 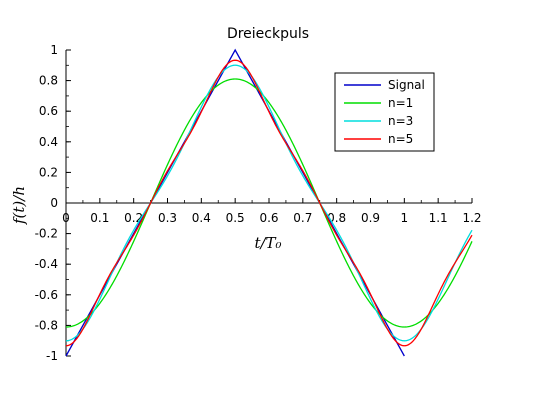 What do you see at coordinates (438, 218) in the screenshot?
I see `x-tick-label: 1.1` at bounding box center [438, 218].